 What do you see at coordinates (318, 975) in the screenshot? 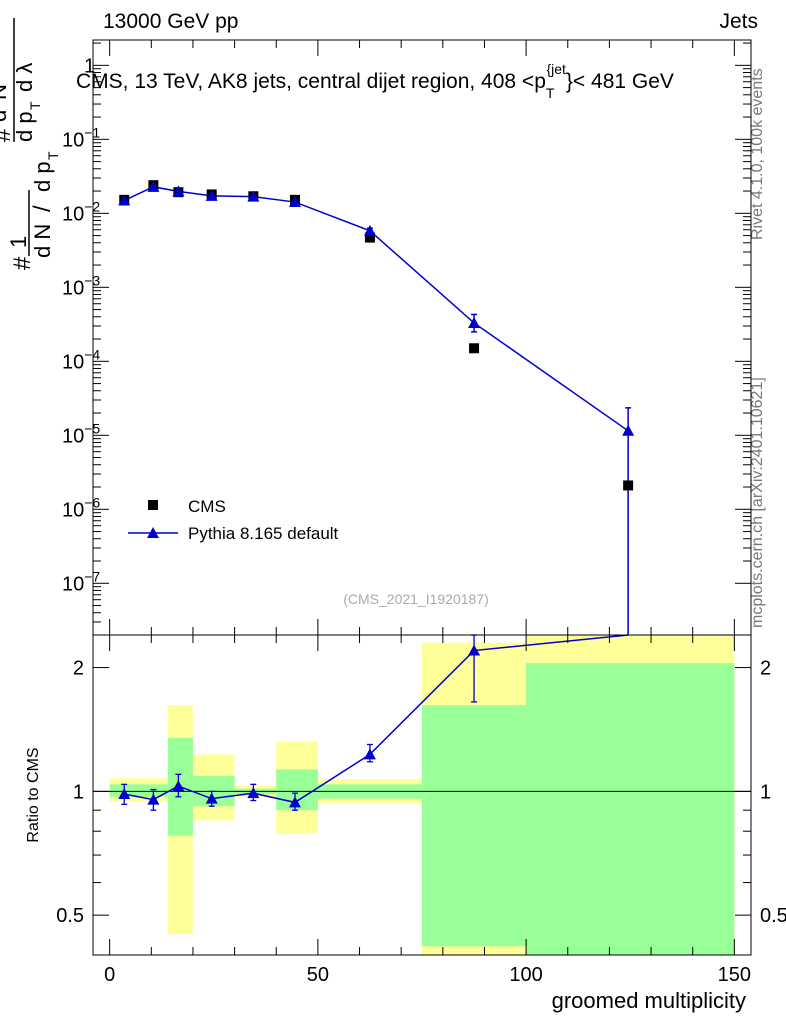
I see `x-tick-label: 50` at bounding box center [318, 975].